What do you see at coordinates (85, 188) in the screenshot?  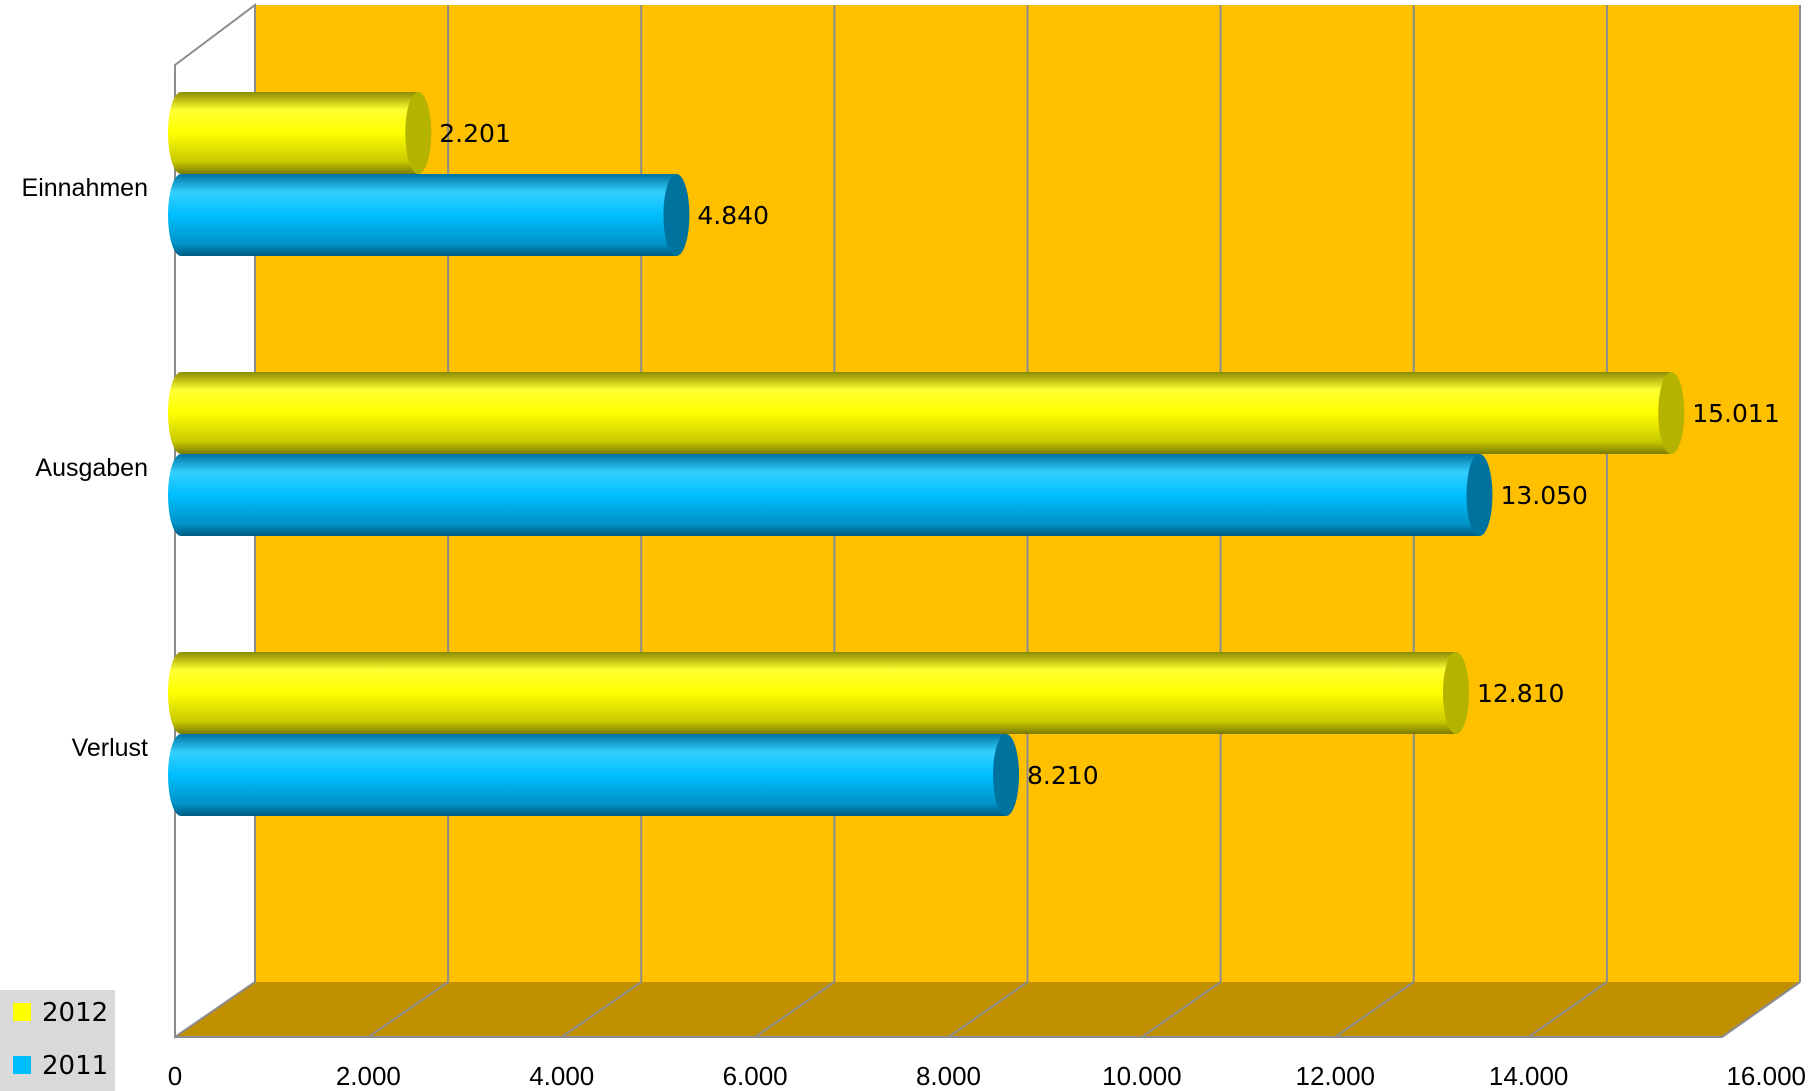 I see `category-label: Einnahmen` at bounding box center [85, 188].